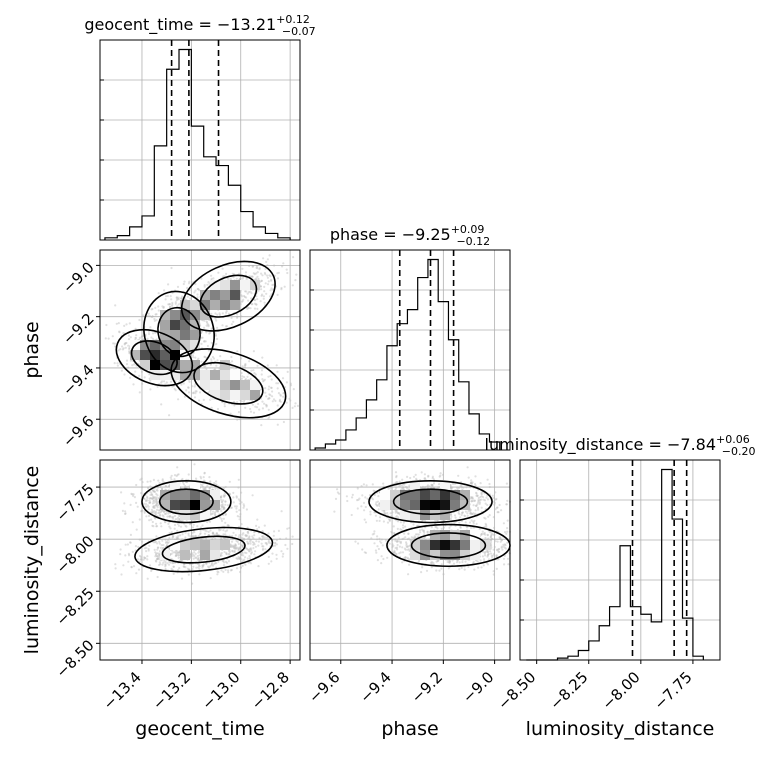 The height and width of the screenshot is (760, 760). What do you see at coordinates (78, 329) in the screenshot?
I see `y-tick-label: −9.2` at bounding box center [78, 329].